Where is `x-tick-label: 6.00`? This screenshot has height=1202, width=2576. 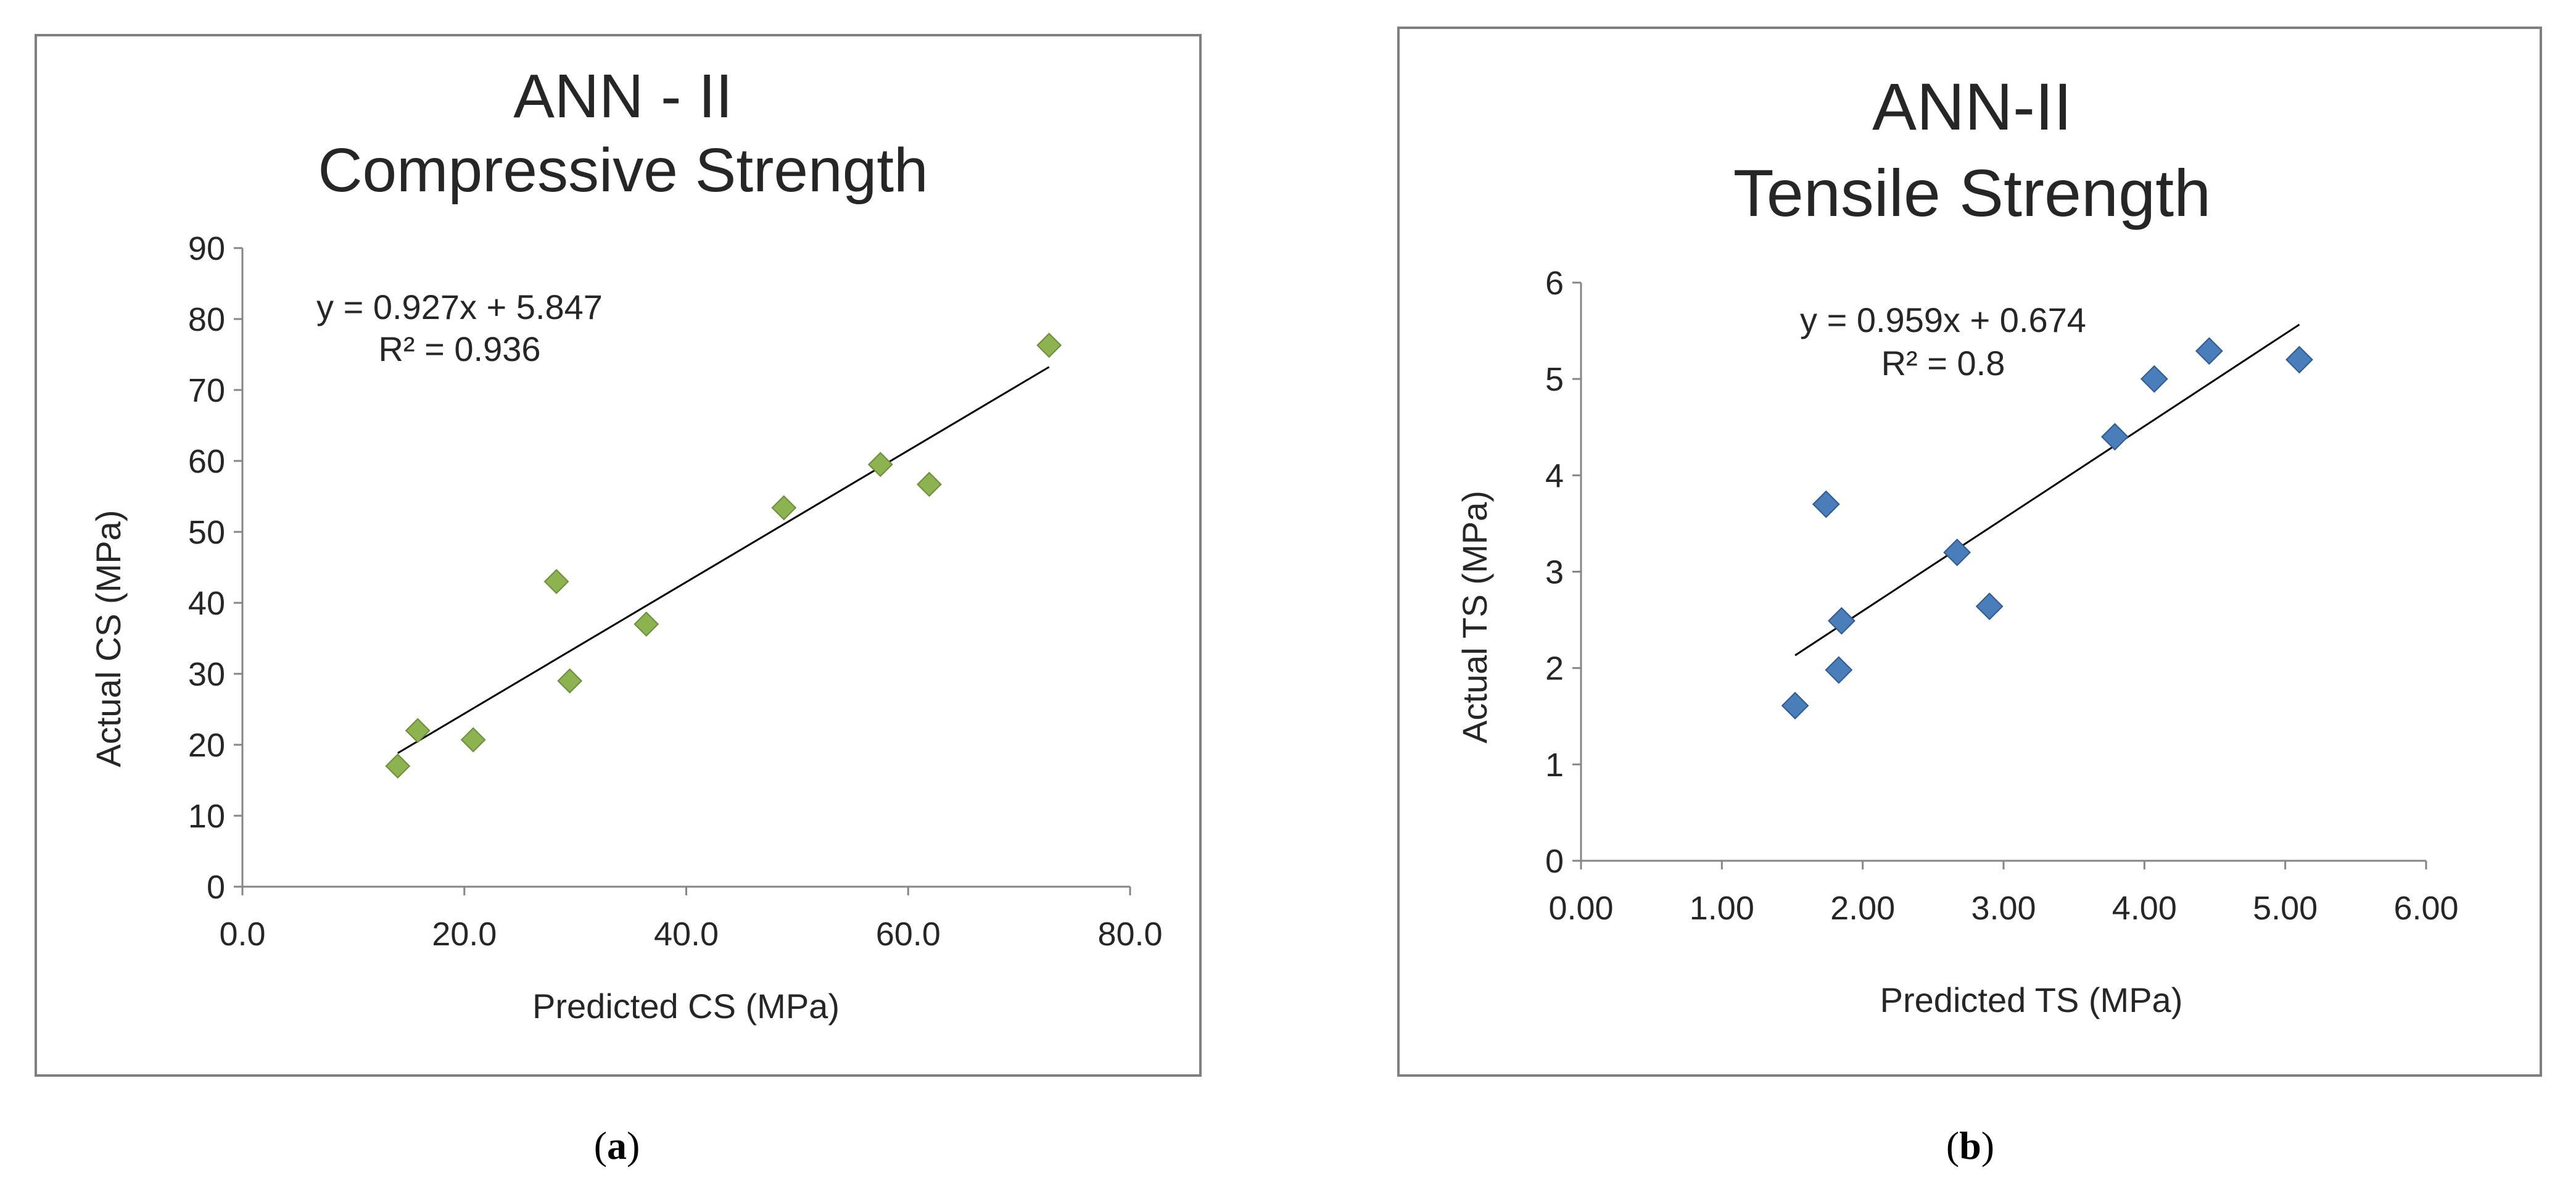 x-tick-label: 6.00 is located at coordinates (2425, 908).